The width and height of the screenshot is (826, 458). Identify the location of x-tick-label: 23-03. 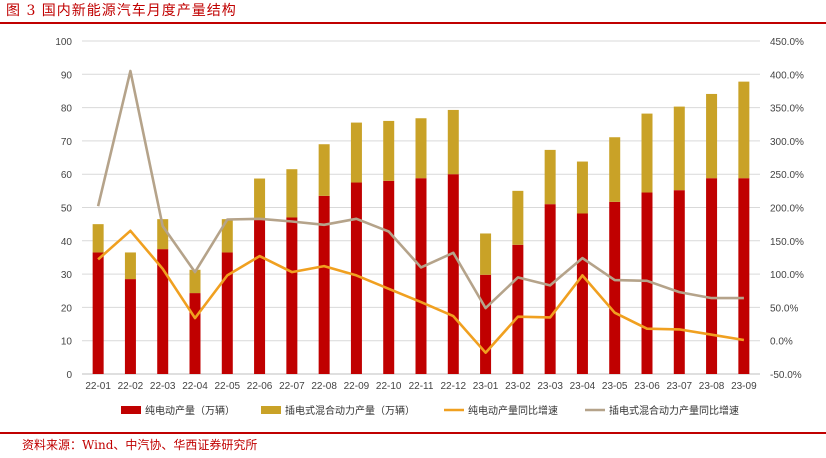
(550, 386).